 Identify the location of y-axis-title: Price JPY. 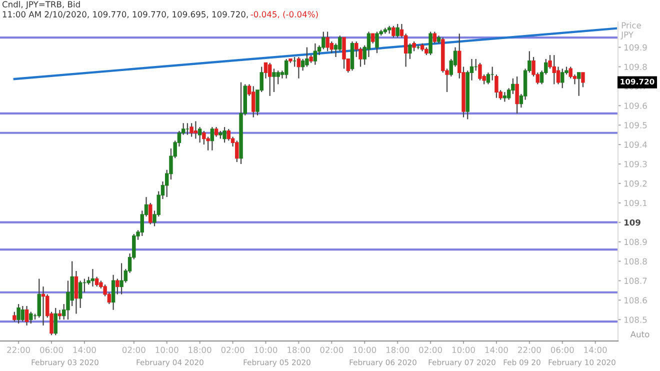
(630, 31).